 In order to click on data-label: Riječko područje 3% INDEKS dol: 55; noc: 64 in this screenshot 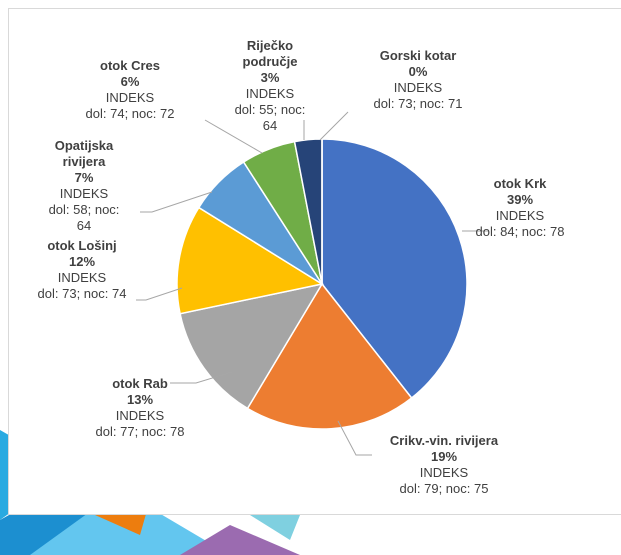, I will do `click(270, 86)`.